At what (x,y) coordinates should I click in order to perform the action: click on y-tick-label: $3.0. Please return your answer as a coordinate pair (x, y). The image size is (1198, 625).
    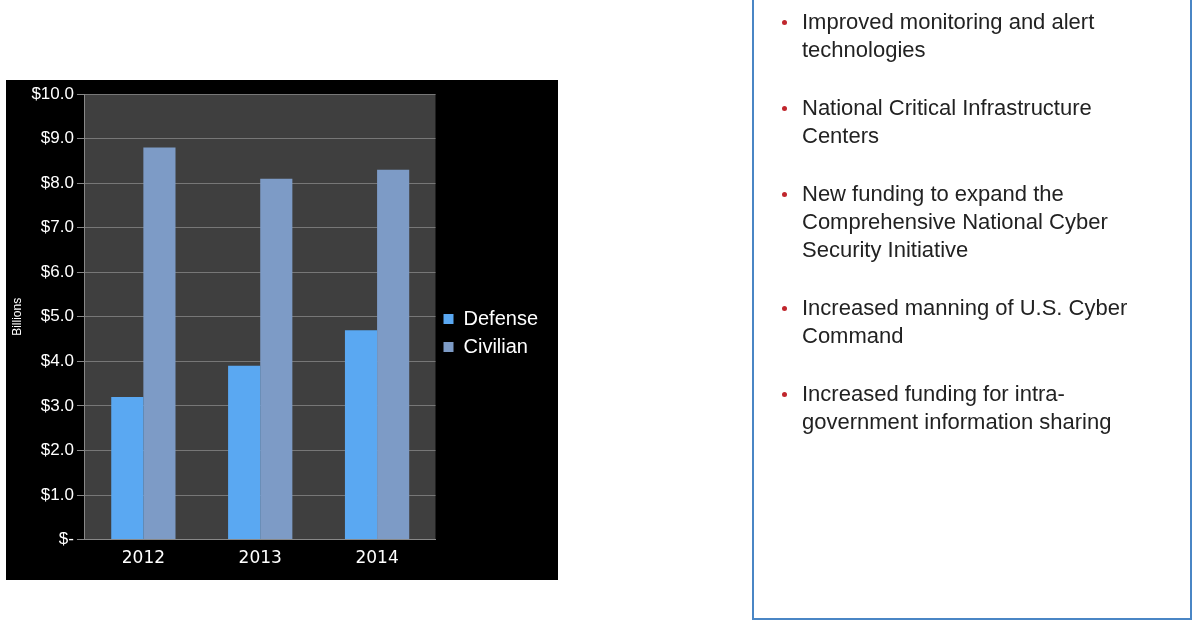
    Looking at the image, I should click on (57, 405).